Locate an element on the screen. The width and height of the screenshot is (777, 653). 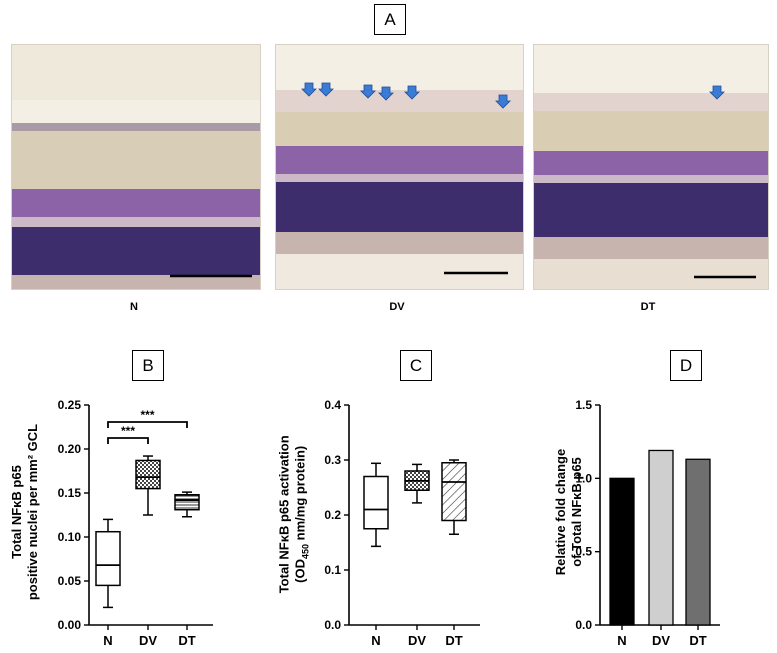
micrograph-dv is located at coordinates (399, 167).